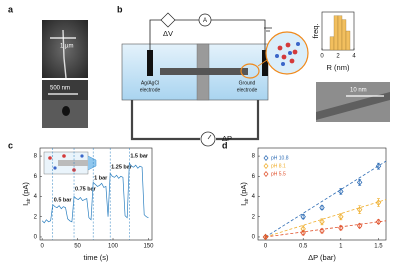 This screenshot has width=393, height=269. I want to click on ammeter-label: A, so click(205, 21).